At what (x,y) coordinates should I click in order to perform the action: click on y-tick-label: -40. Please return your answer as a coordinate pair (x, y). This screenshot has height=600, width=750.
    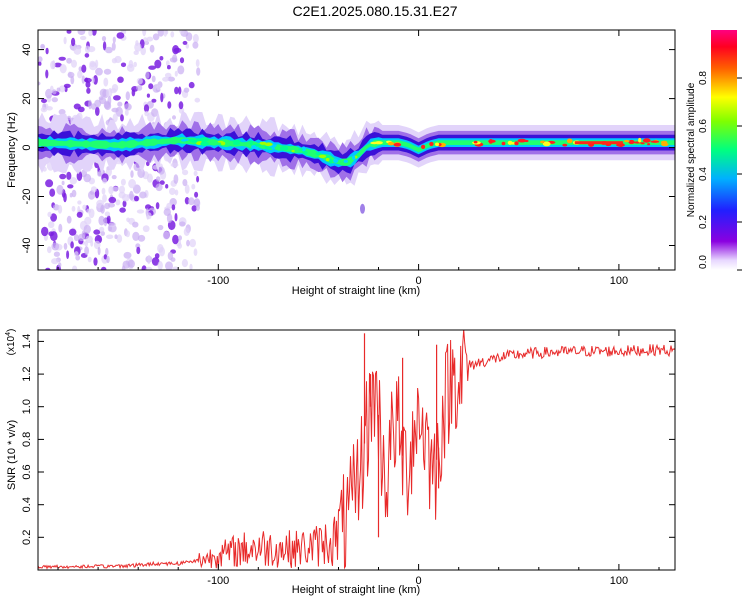
    Looking at the image, I should click on (27, 246).